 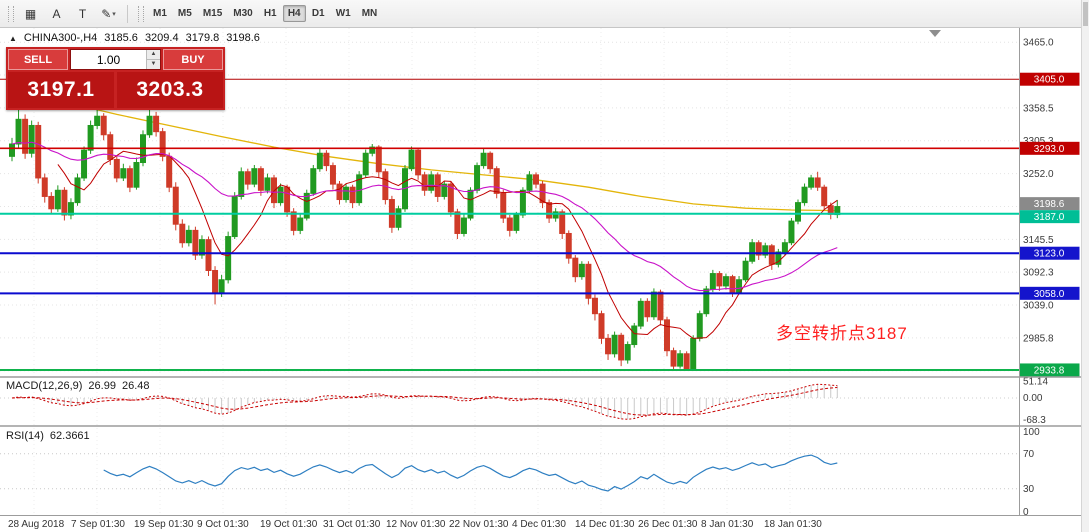 What do you see at coordinates (842, 333) in the screenshot?
I see `chart-annotation-text: 多空转折点3187` at bounding box center [842, 333].